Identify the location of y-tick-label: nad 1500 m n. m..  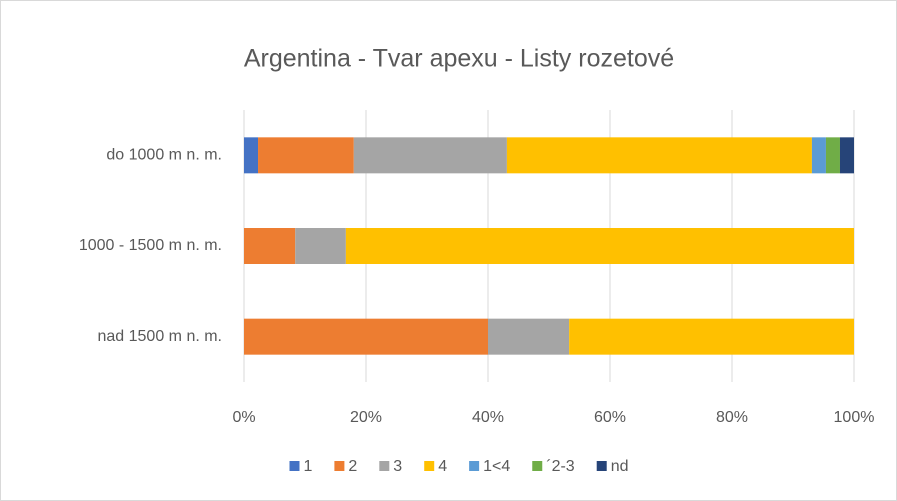
(159, 336).